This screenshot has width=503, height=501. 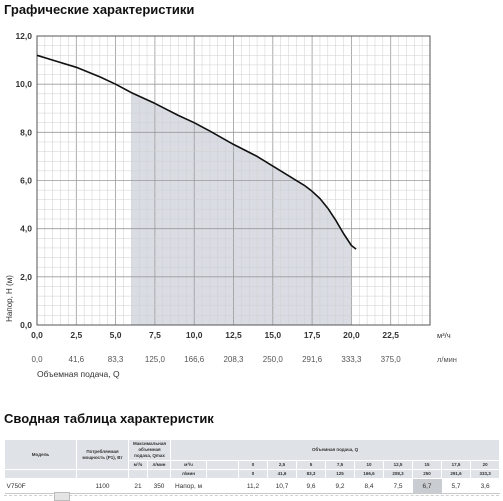 I want to click on cell-head-value: 10,7, so click(x=282, y=486).